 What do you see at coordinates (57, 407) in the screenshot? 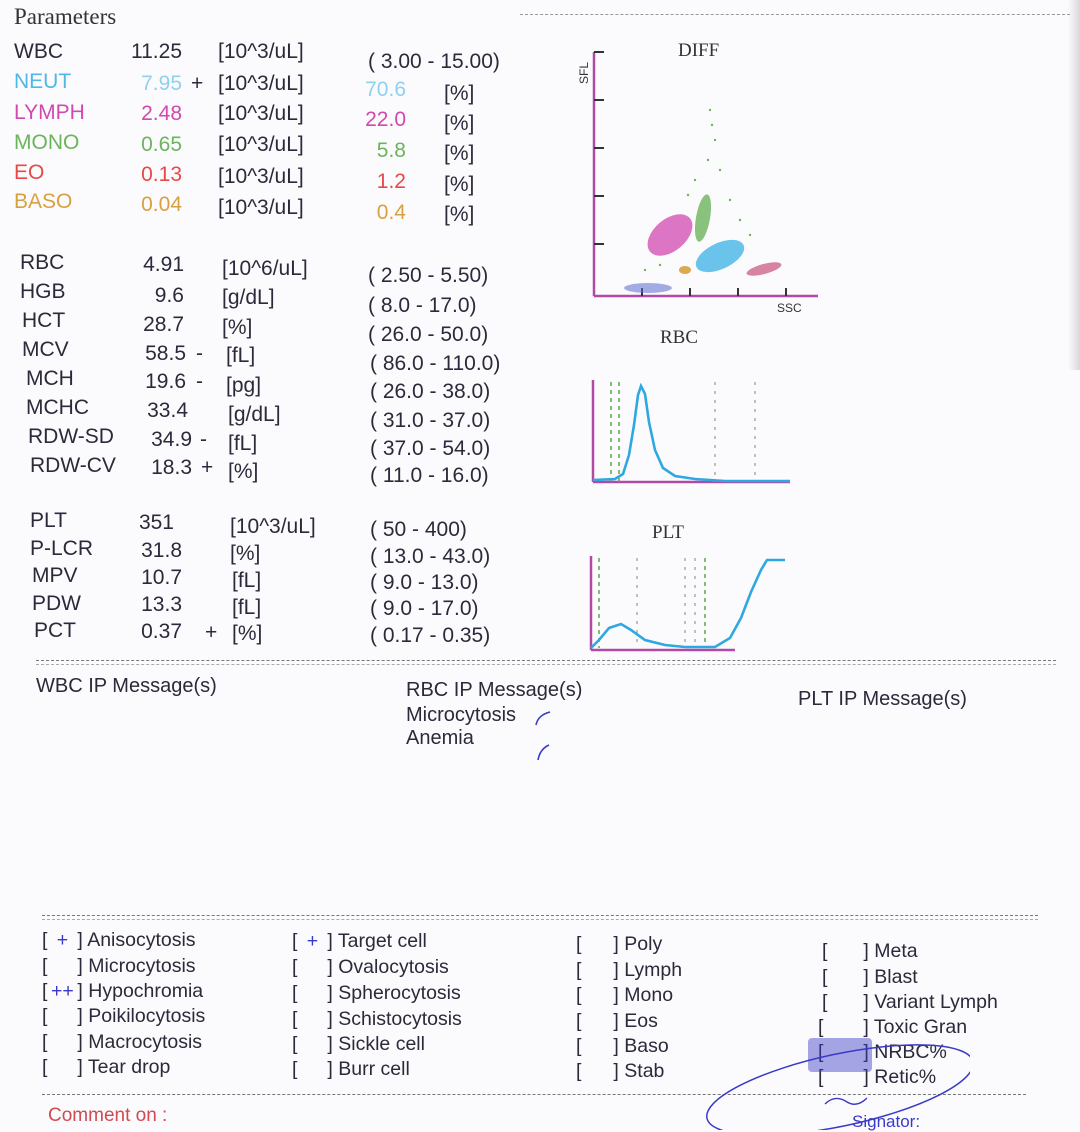
I see `mchc-label: MCHC` at bounding box center [57, 407].